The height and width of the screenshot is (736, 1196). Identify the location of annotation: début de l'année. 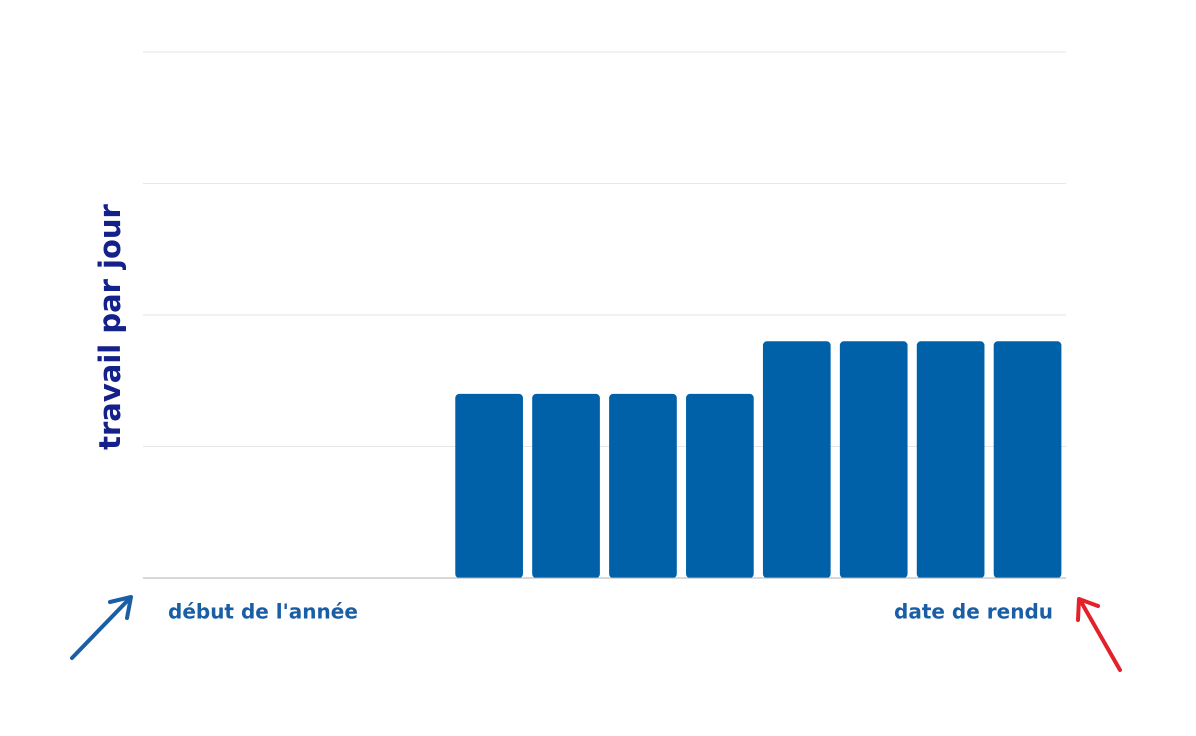
(263, 612).